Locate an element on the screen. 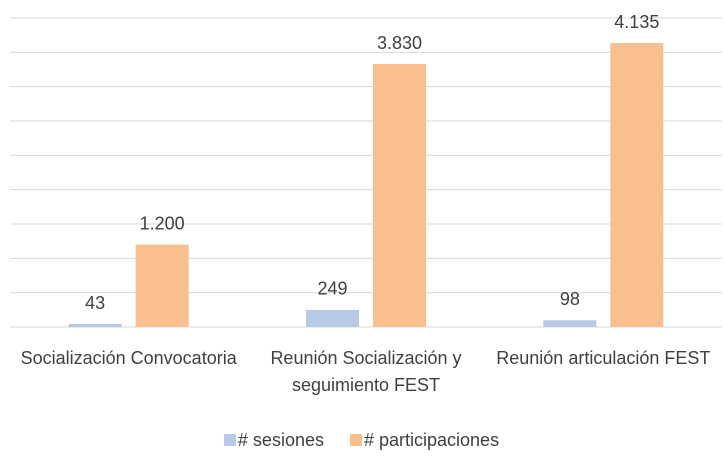 The height and width of the screenshot is (456, 723). data-label: 249 is located at coordinates (332, 289).